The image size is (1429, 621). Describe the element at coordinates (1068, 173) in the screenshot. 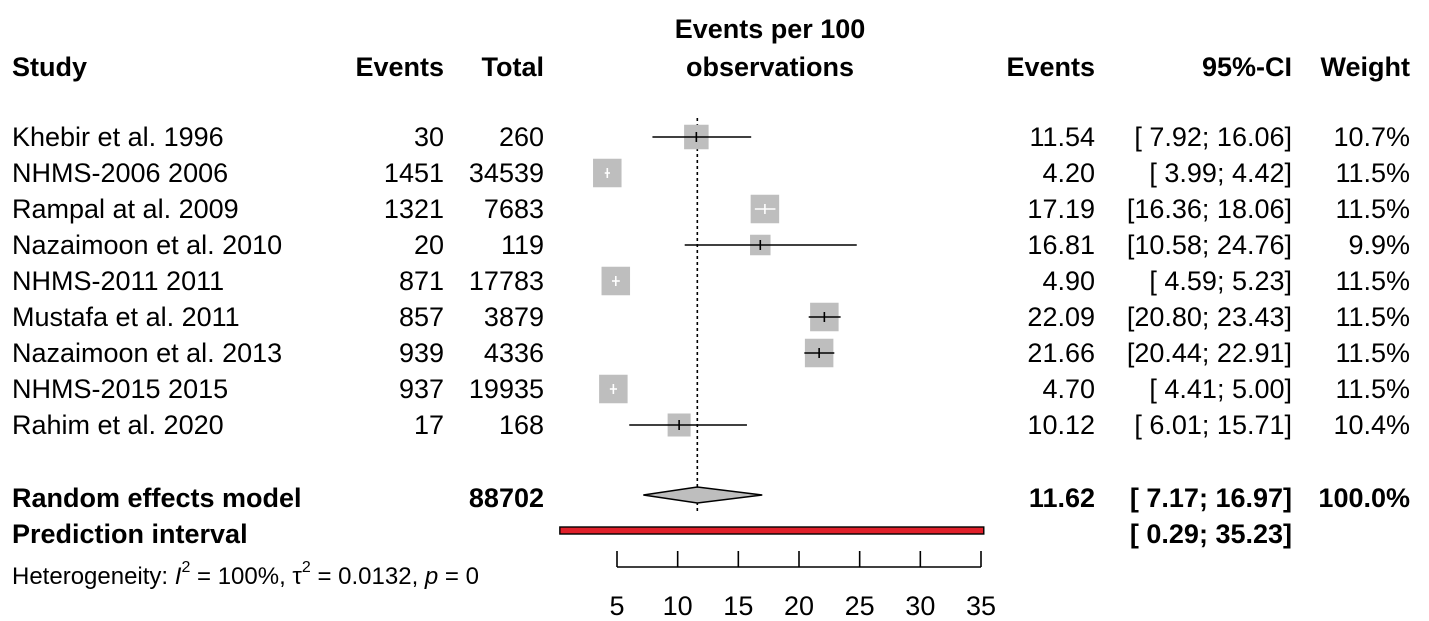

I see `study-rate-1: 4.20` at that location.